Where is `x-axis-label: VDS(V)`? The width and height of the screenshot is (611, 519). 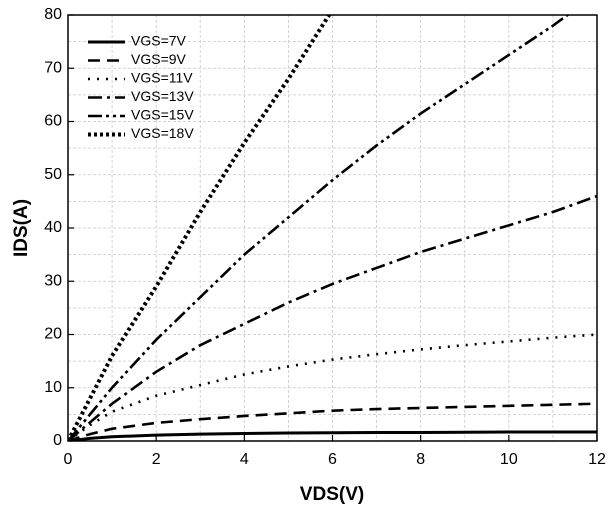 x-axis-label: VDS(V) is located at coordinates (332, 494).